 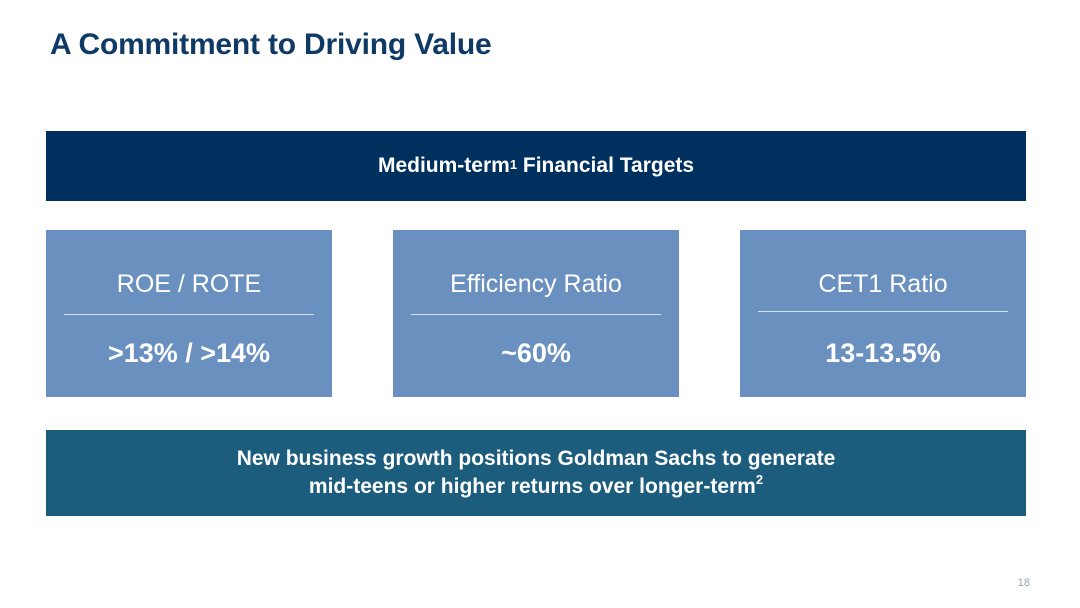 I want to click on slide-title: A Commitment to Driving Value, so click(x=271, y=44).